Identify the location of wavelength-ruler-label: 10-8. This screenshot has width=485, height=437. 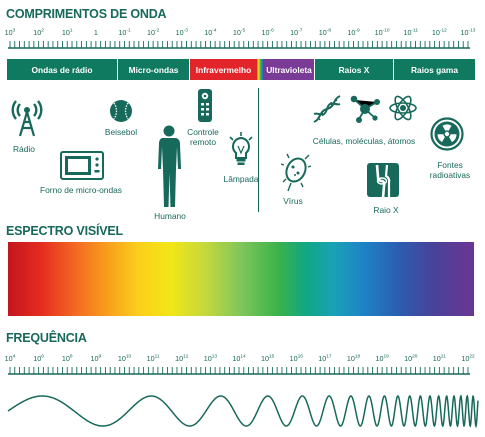
(325, 33).